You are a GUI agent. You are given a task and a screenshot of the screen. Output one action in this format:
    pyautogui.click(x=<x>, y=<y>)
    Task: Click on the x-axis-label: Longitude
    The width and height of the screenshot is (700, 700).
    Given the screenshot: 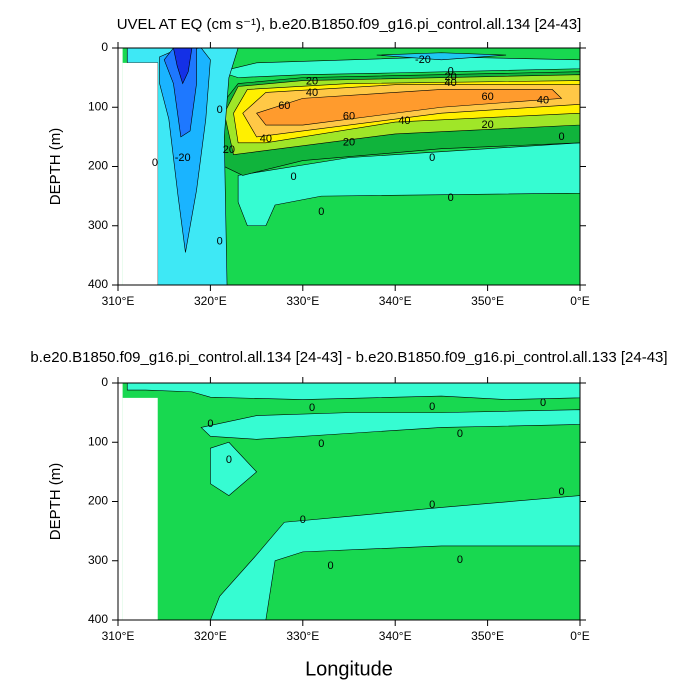 What is the action you would take?
    pyautogui.click(x=349, y=669)
    